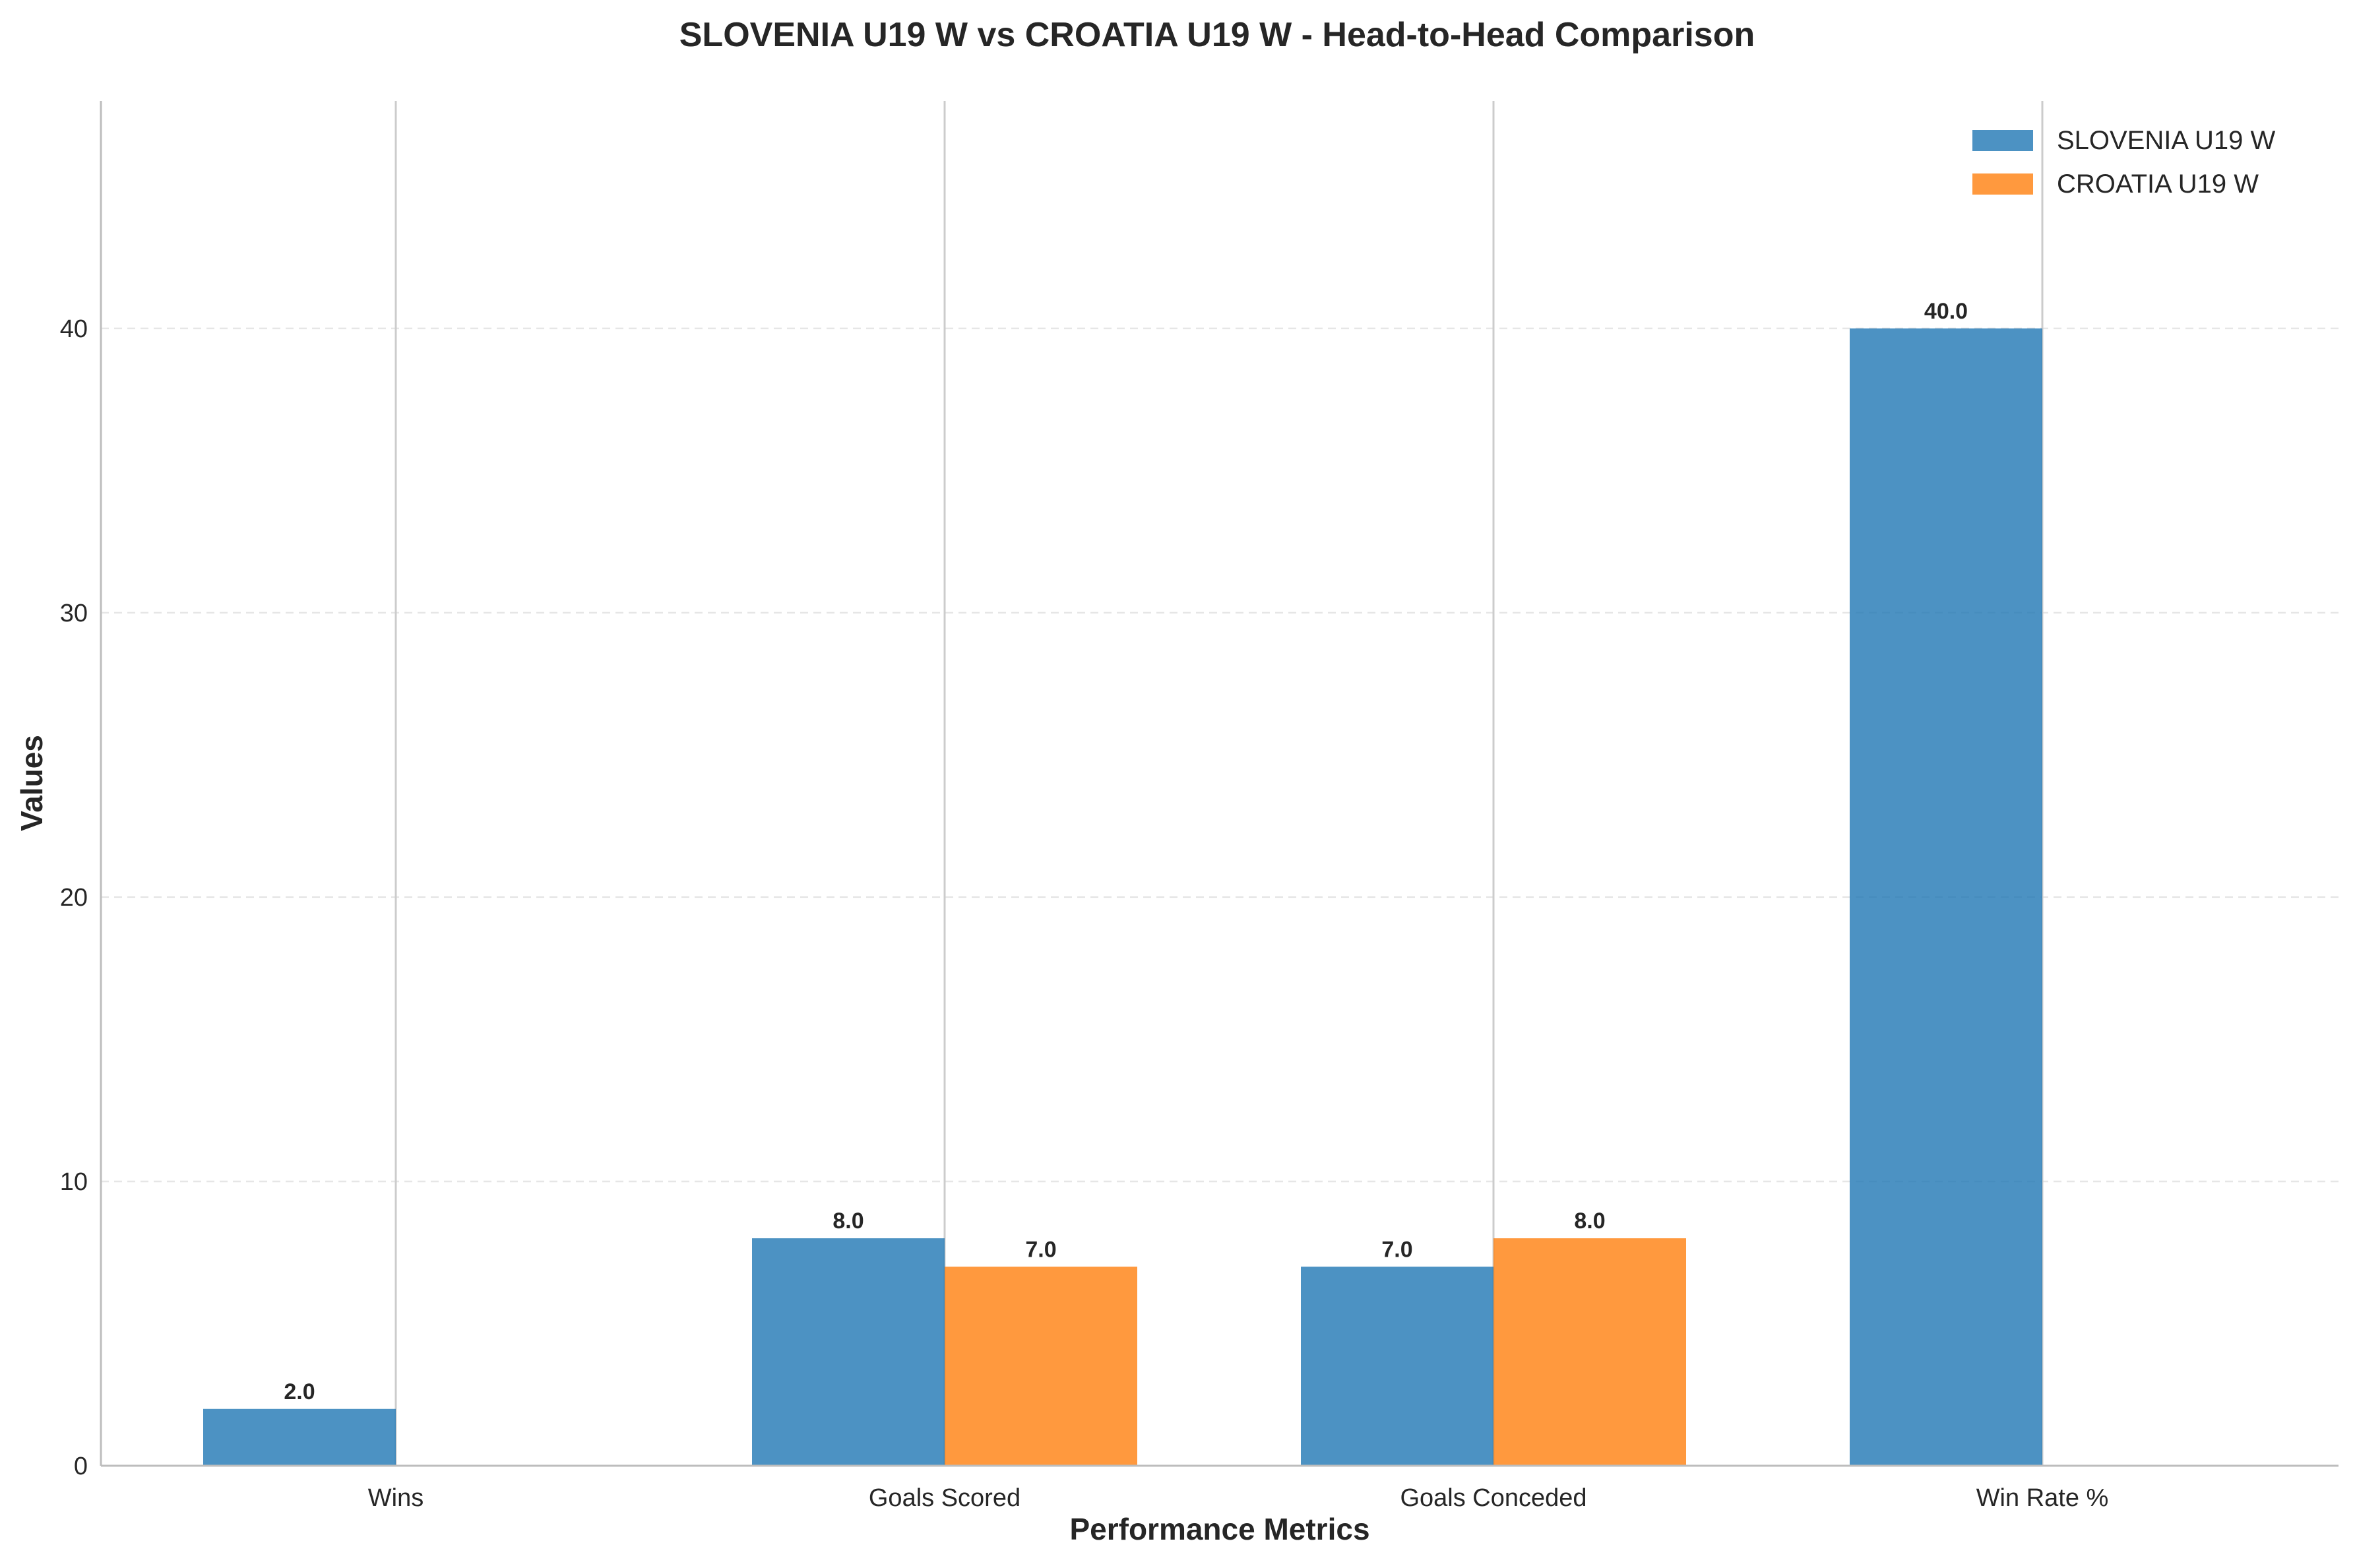  Describe the element at coordinates (74, 329) in the screenshot. I see `y-tick-label: 40` at that location.